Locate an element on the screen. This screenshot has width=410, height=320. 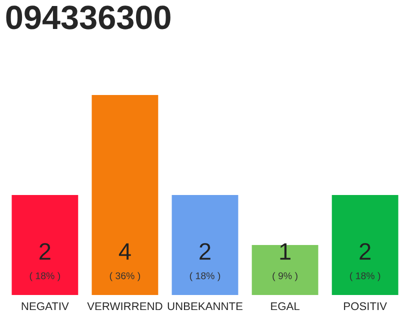
x-tick-label: VERWIRREND is located at coordinates (124, 306).